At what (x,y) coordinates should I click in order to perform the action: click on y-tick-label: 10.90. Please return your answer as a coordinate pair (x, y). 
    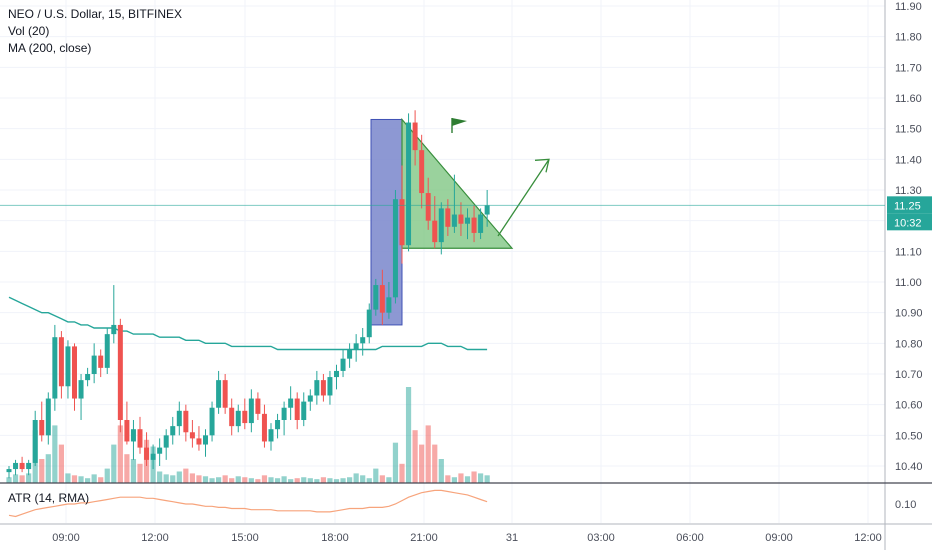
    Looking at the image, I should click on (909, 314).